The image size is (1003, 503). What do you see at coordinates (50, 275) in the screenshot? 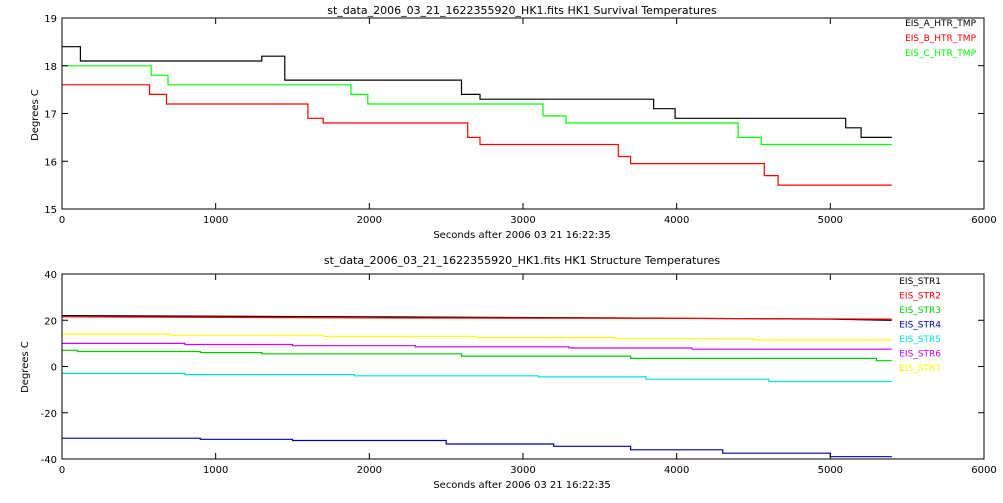
I see `y-tick-label: 40` at bounding box center [50, 275].